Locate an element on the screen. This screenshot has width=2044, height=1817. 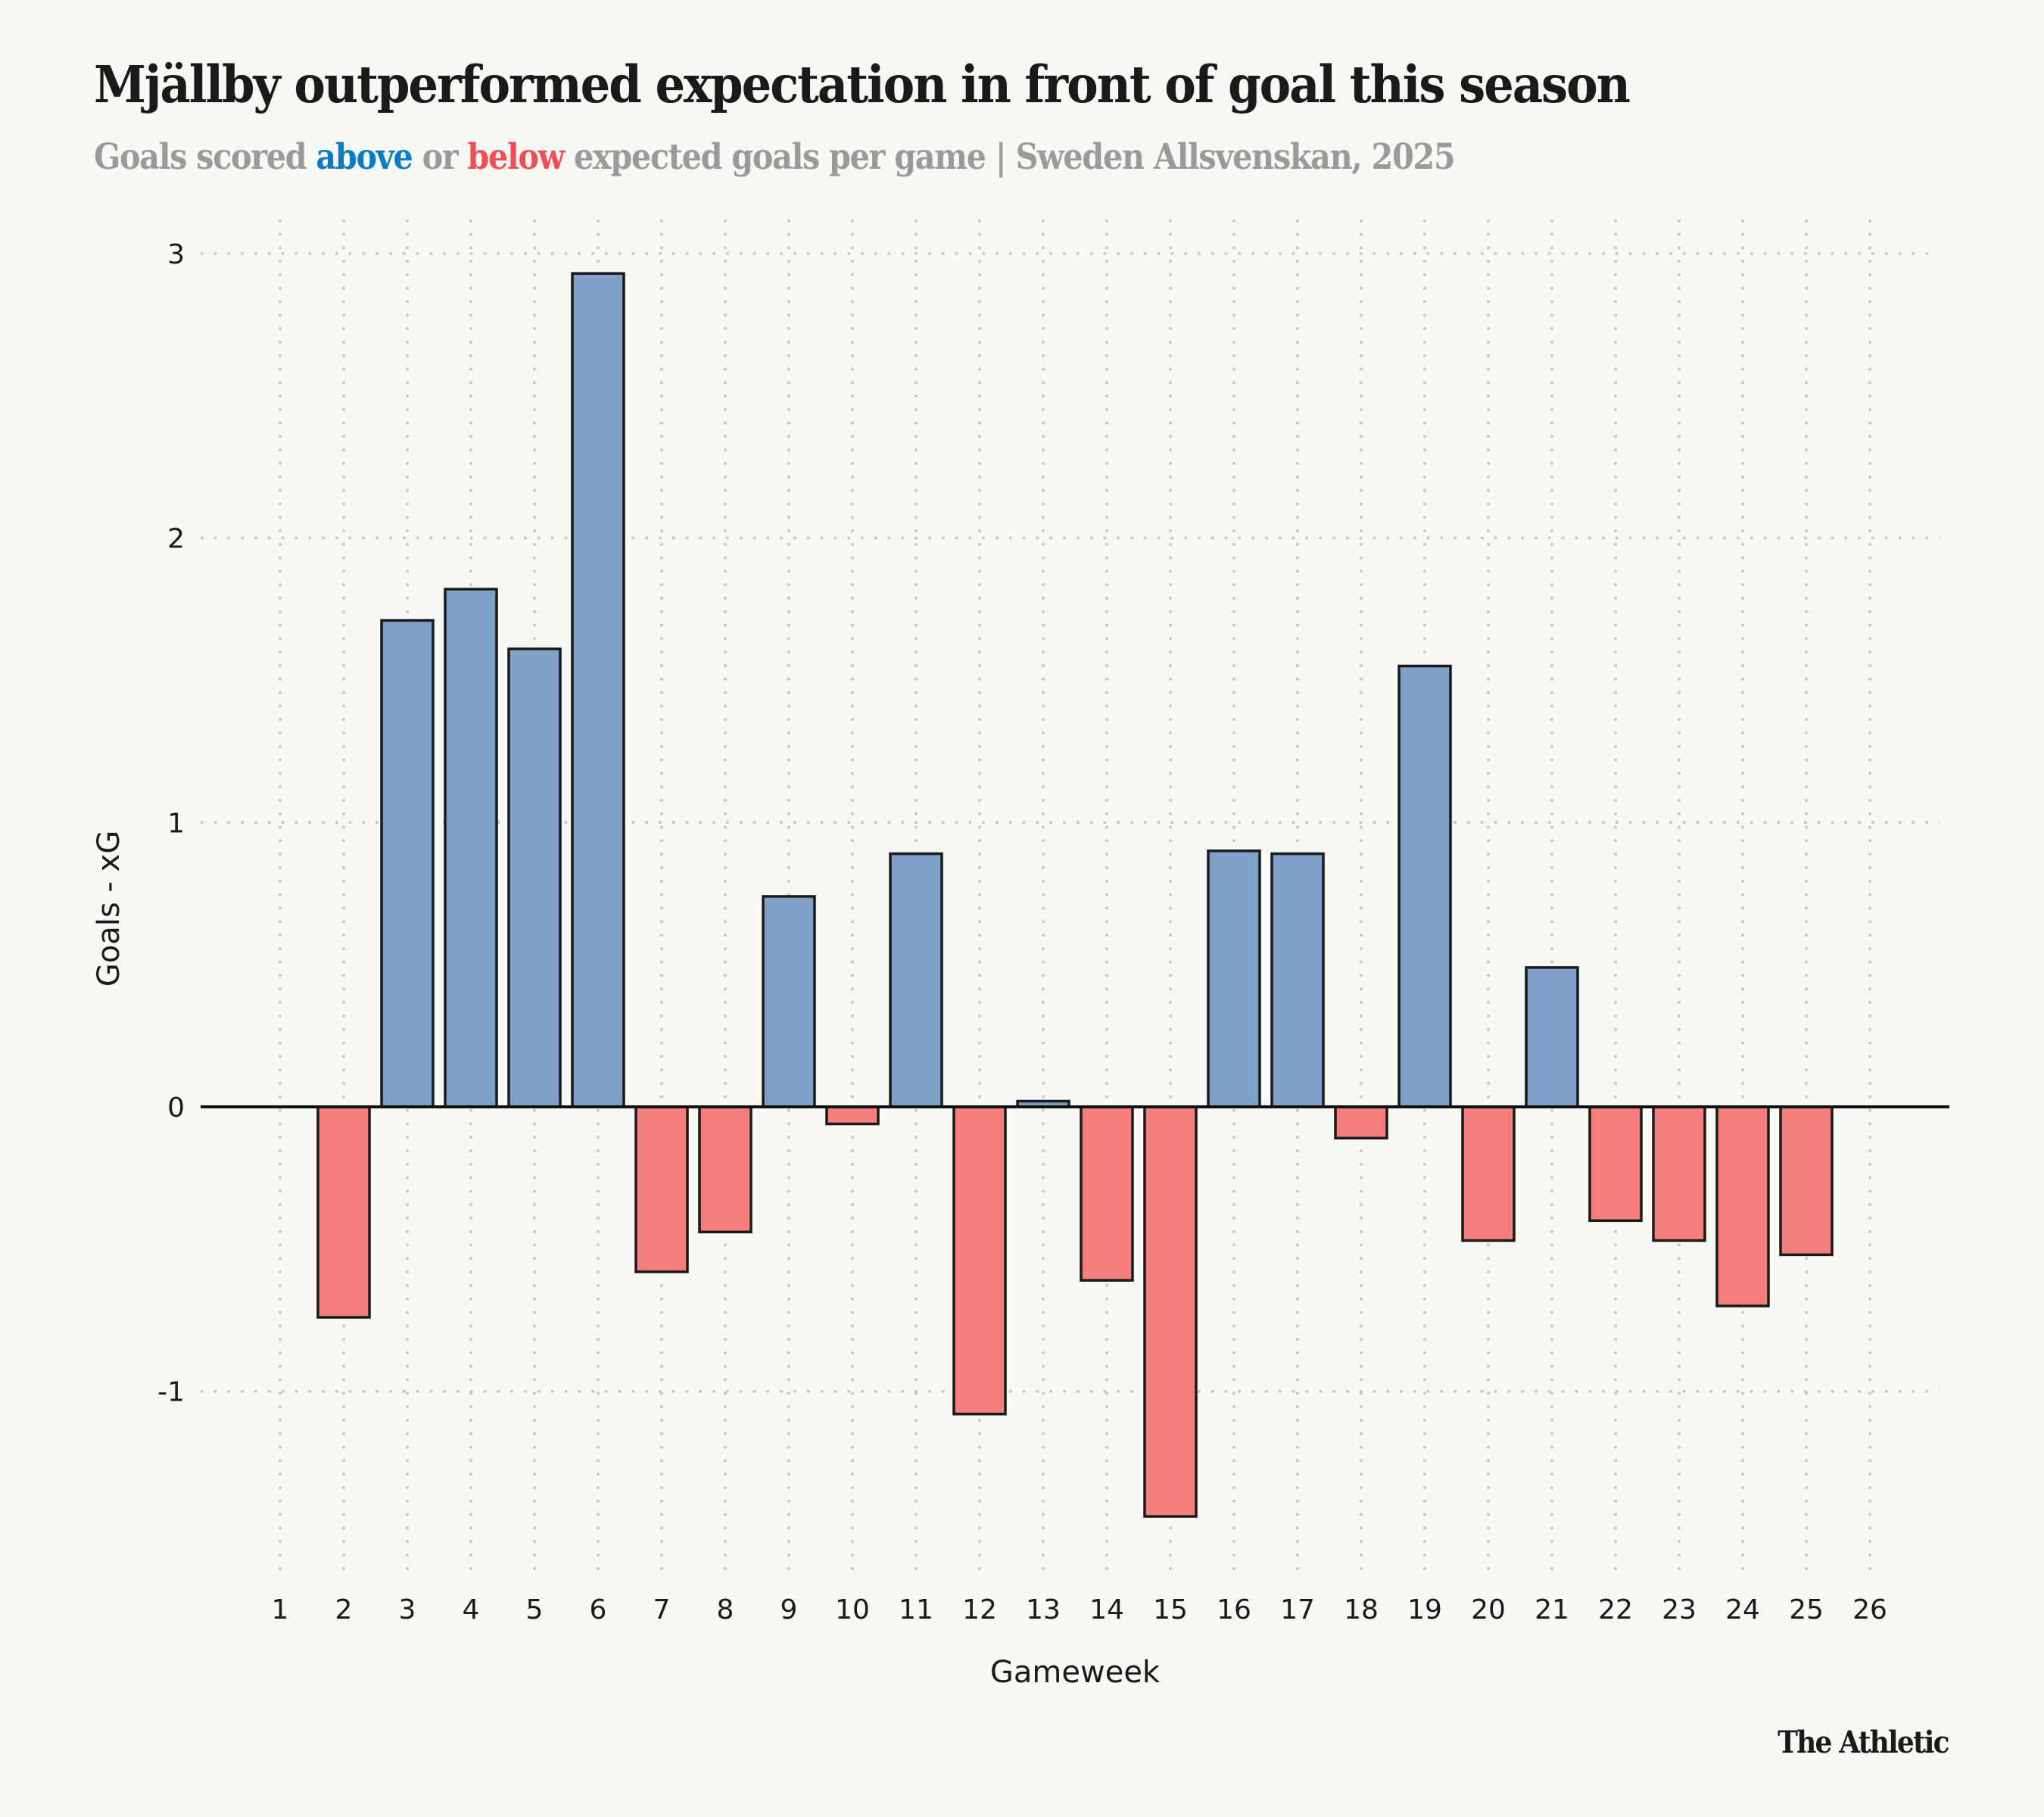
x-tick-label: 6 is located at coordinates (598, 1609).